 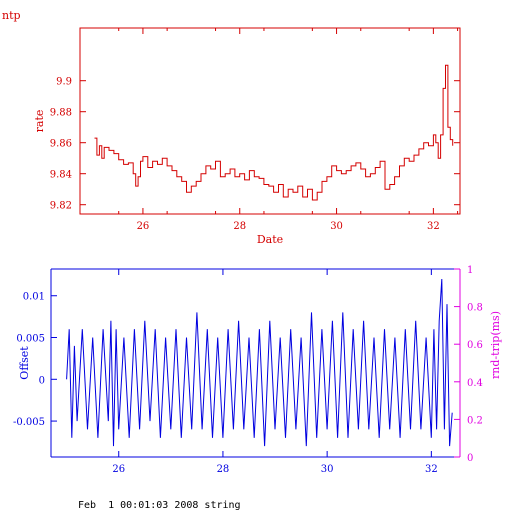 I want to click on offset-x-tick-label: 28, so click(x=223, y=469).